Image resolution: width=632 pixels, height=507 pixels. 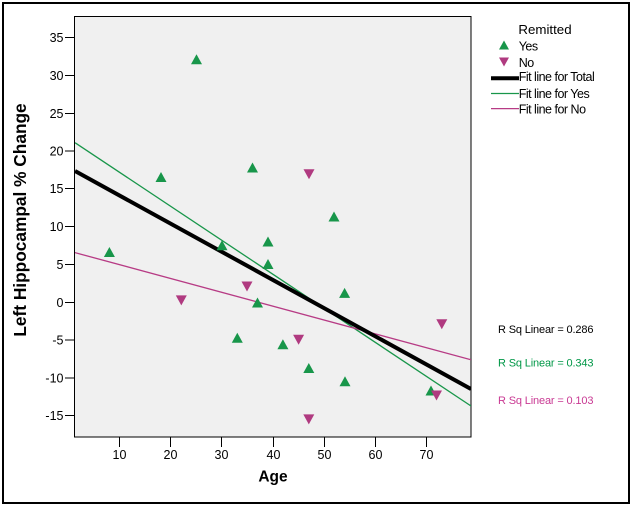 I want to click on svg-text: 60, so click(x=376, y=455).